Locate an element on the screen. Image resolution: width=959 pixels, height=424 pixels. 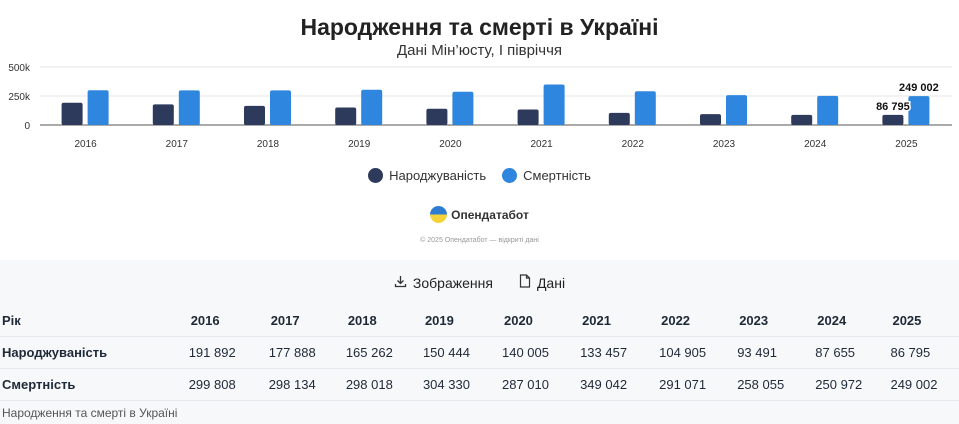
table-cell: 349 042 is located at coordinates (620, 384).